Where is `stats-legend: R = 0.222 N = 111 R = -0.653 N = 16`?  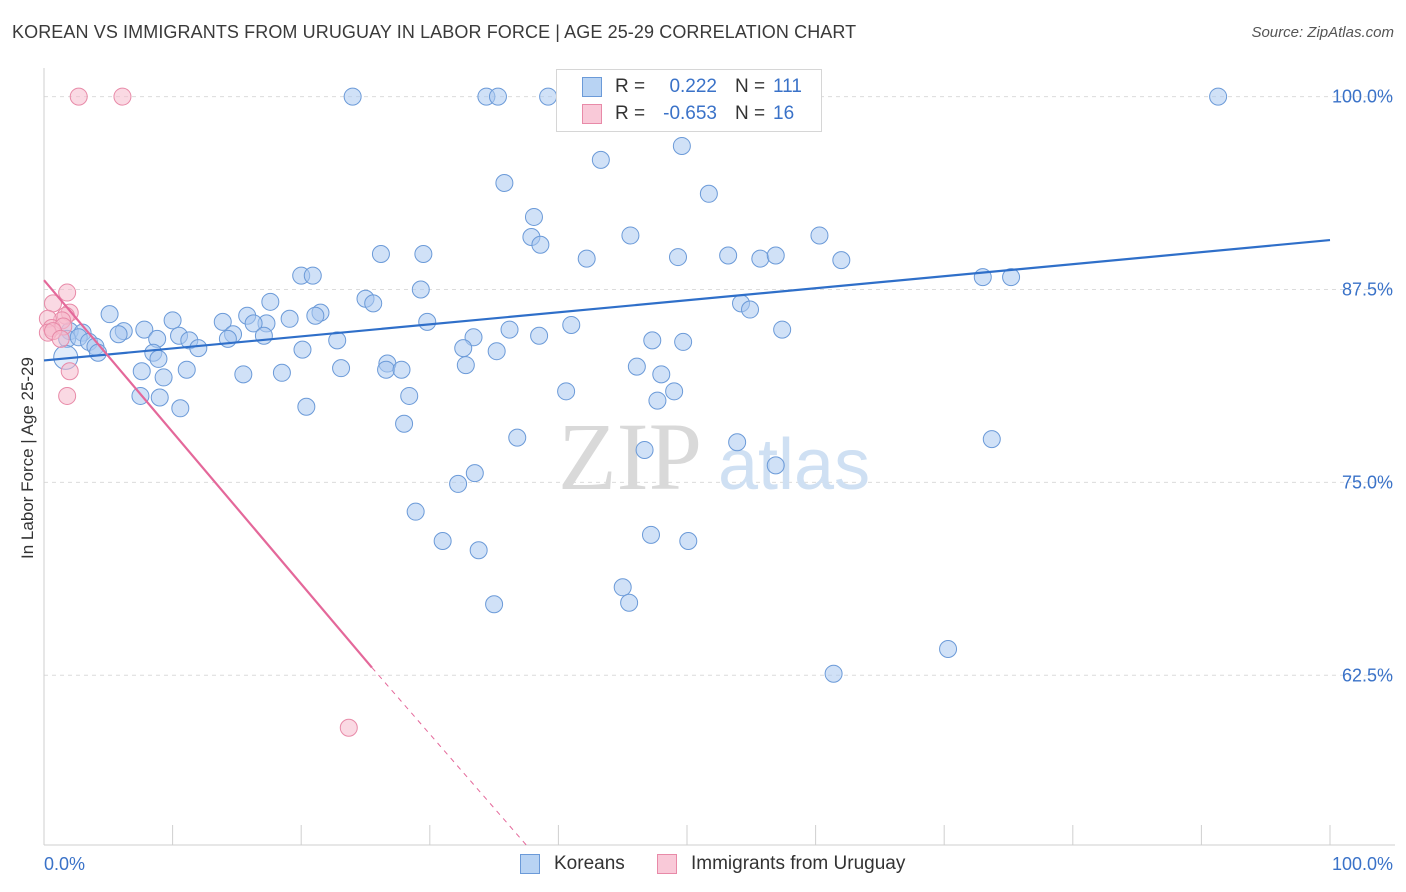 stats-legend: R = 0.222 N = 111 R = -0.653 N = 16 is located at coordinates (689, 100).